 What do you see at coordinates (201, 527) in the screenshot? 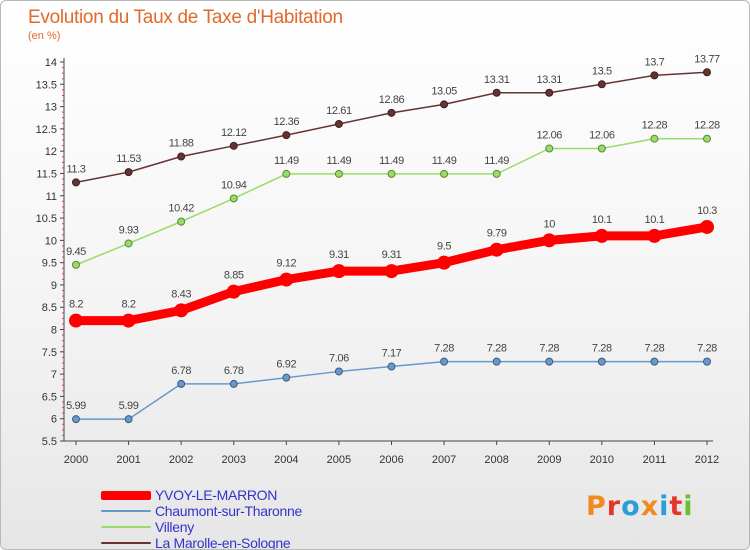
I see `legend-item: Villeny` at bounding box center [201, 527].